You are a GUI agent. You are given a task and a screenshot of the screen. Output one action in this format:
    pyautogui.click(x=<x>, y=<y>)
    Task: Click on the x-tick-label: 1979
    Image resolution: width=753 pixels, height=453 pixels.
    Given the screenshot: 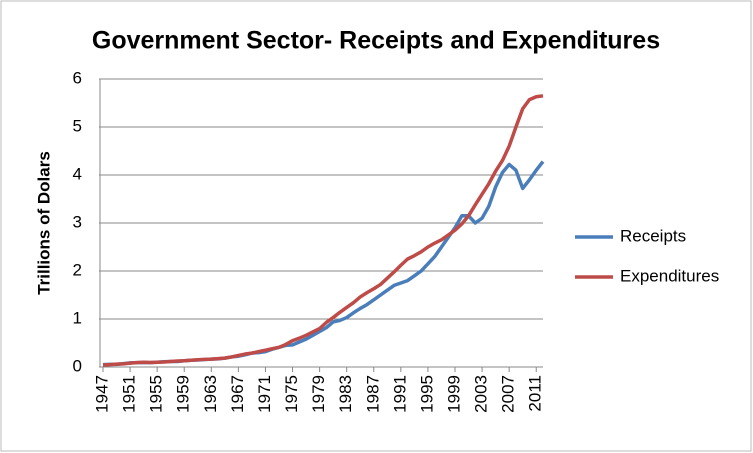 What is the action you would take?
    pyautogui.click(x=318, y=394)
    